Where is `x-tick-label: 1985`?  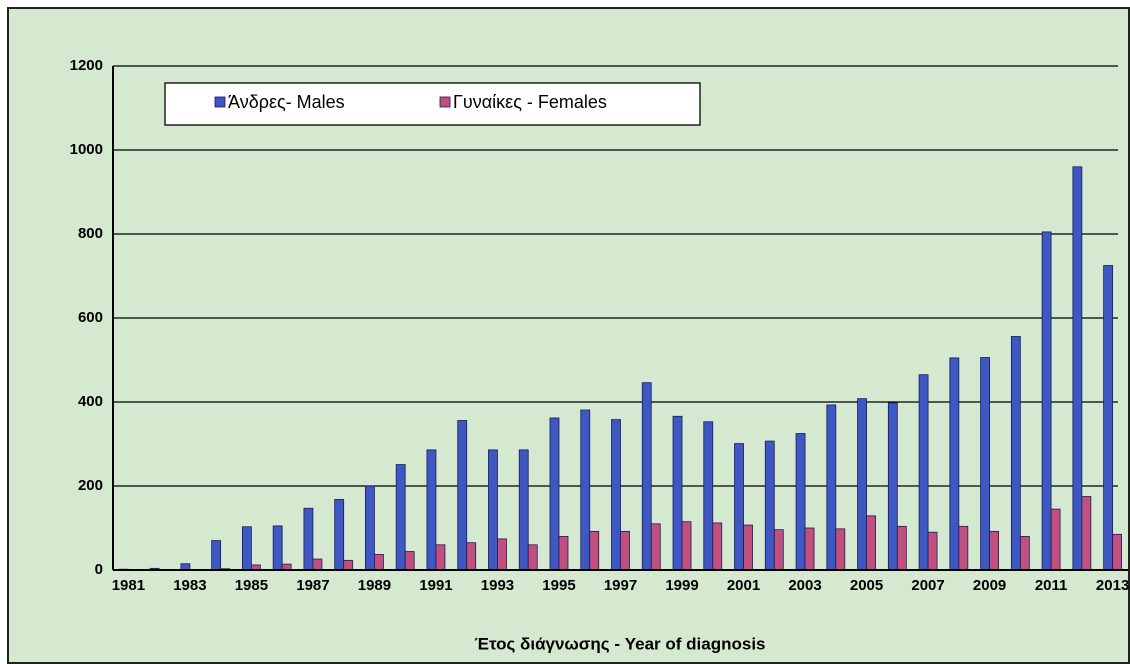
x-tick-label: 1985 is located at coordinates (251, 585).